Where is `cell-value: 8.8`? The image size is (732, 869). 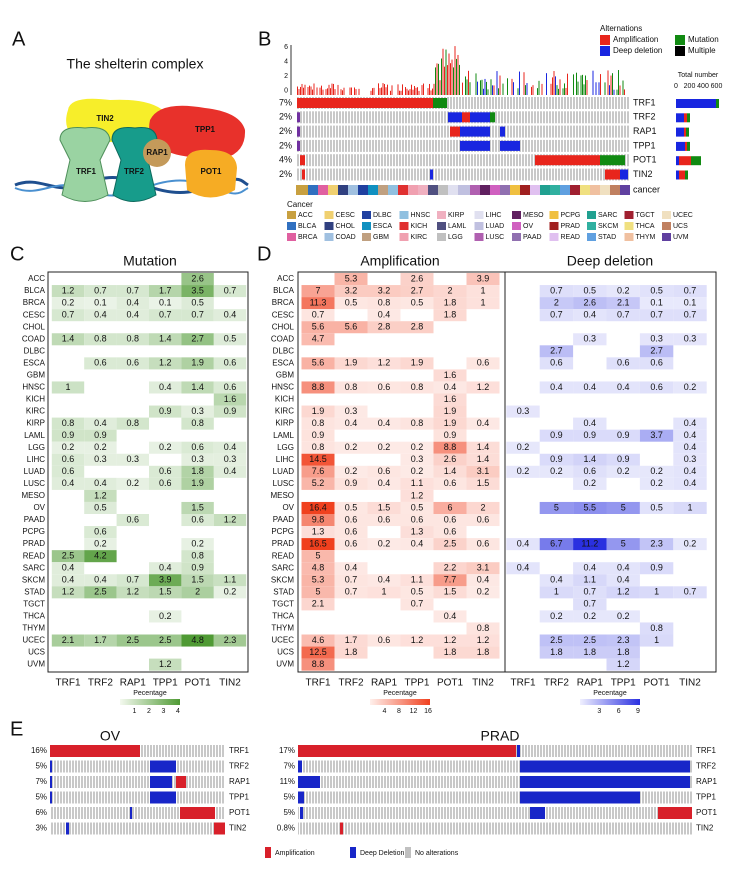
cell-value: 8.8 is located at coordinates (318, 664).